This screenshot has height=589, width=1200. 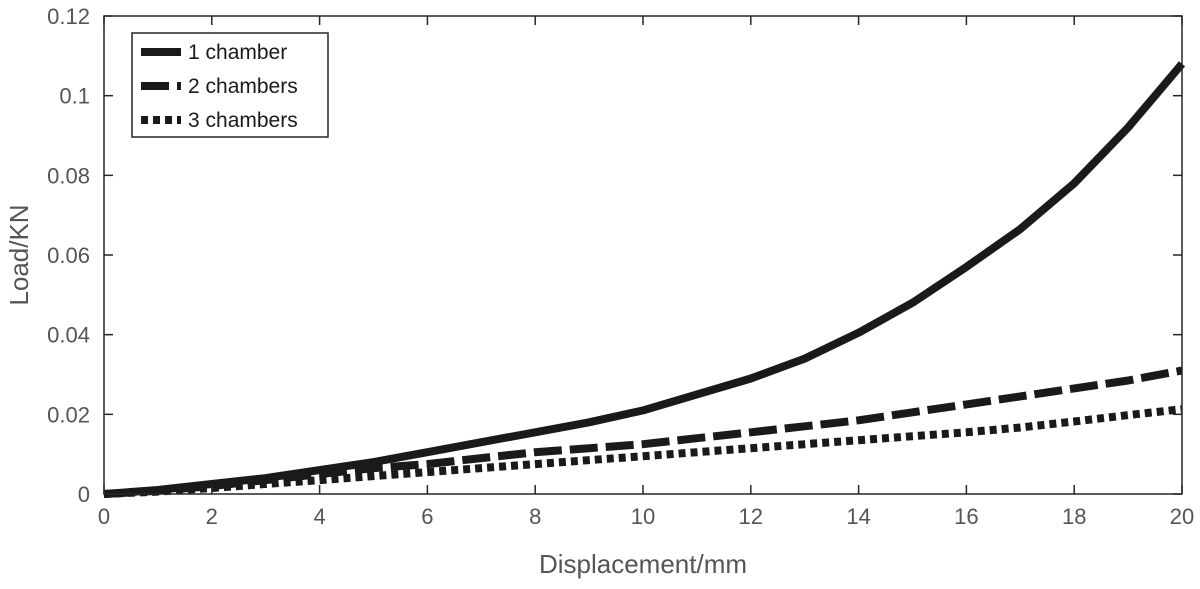 I want to click on x-tick-label: 18, so click(x=1074, y=516).